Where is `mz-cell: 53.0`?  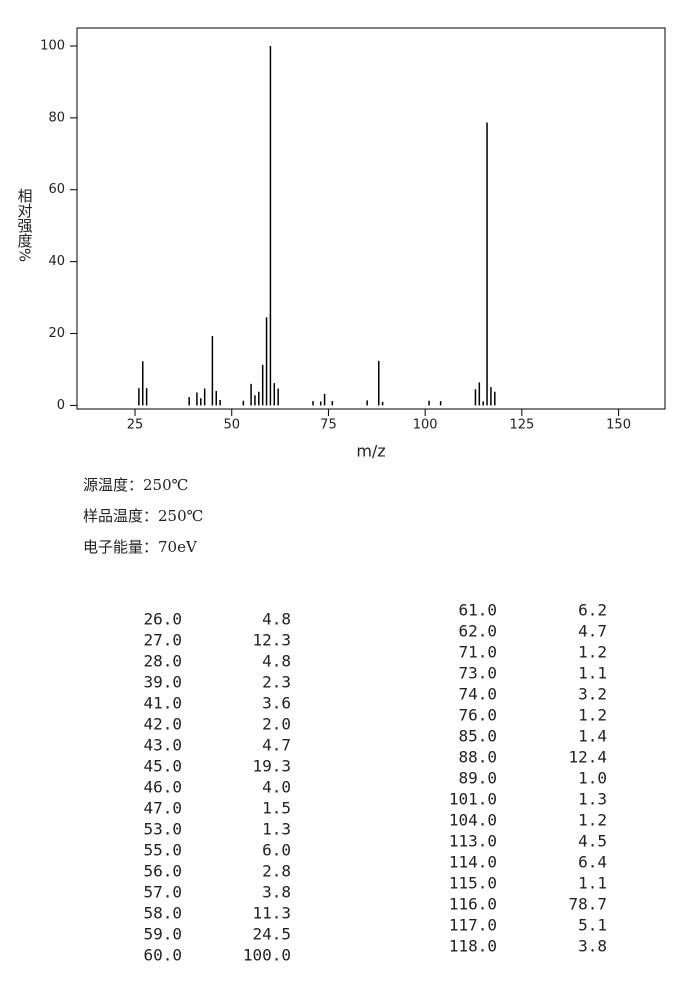 mz-cell: 53.0 is located at coordinates (162, 829).